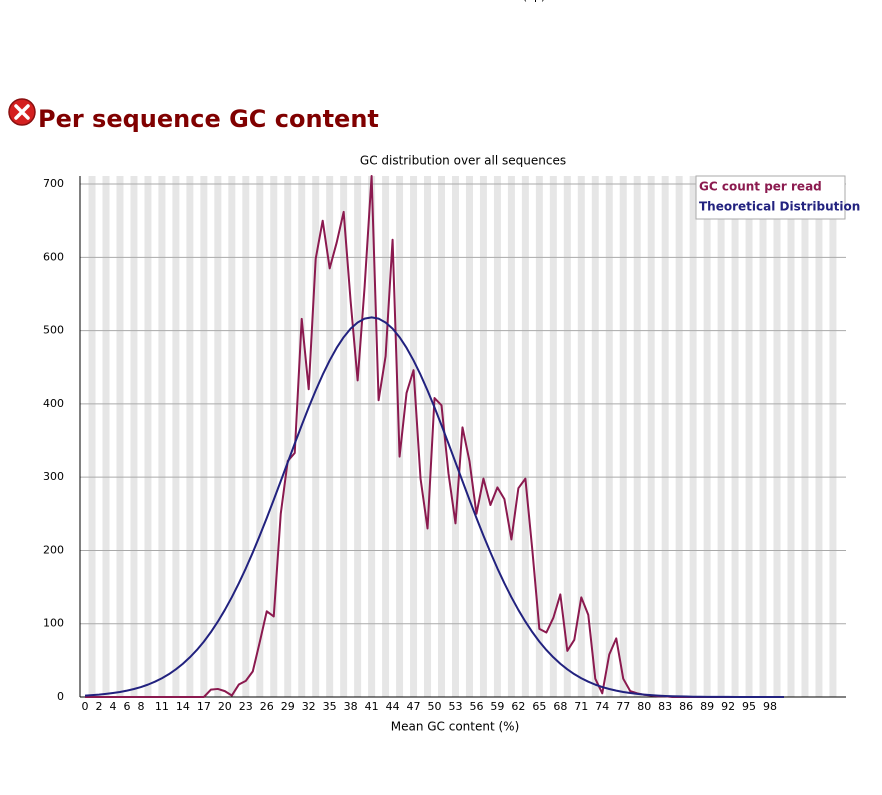 This screenshot has width=882, height=795. I want to click on y-tick-label: 600, so click(53, 256).